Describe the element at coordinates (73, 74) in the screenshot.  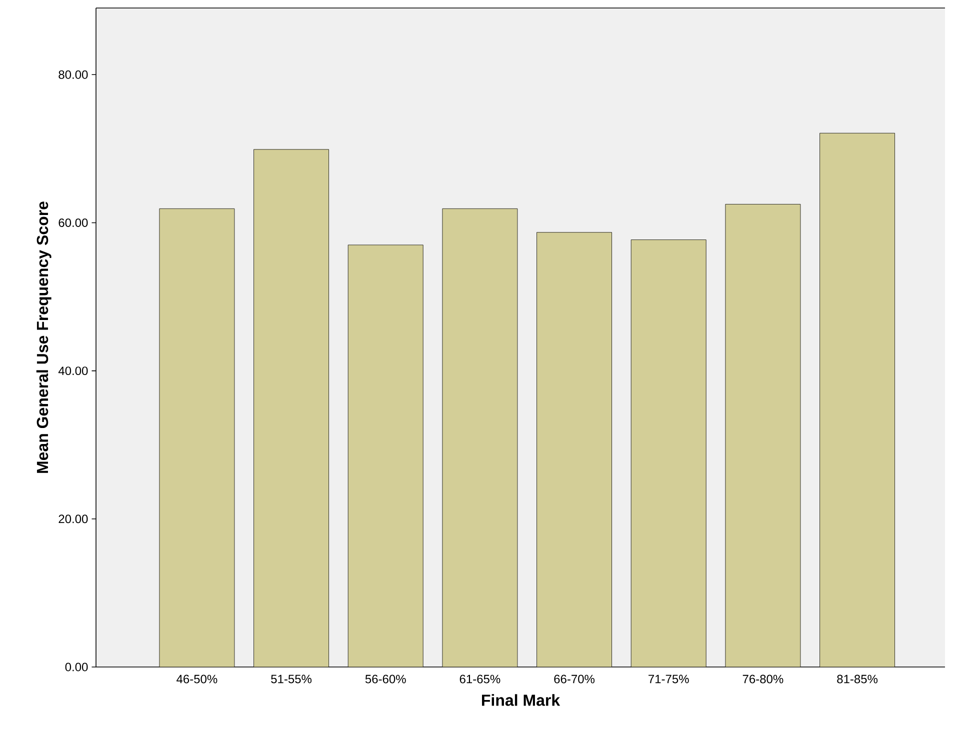
I see `y-tick-label: 80.00` at that location.